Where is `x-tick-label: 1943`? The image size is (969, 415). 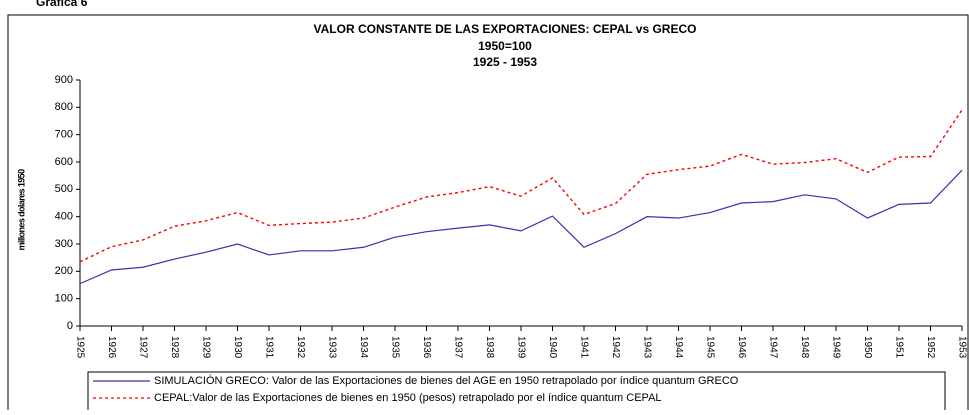
x-tick-label: 1943 is located at coordinates (646, 347).